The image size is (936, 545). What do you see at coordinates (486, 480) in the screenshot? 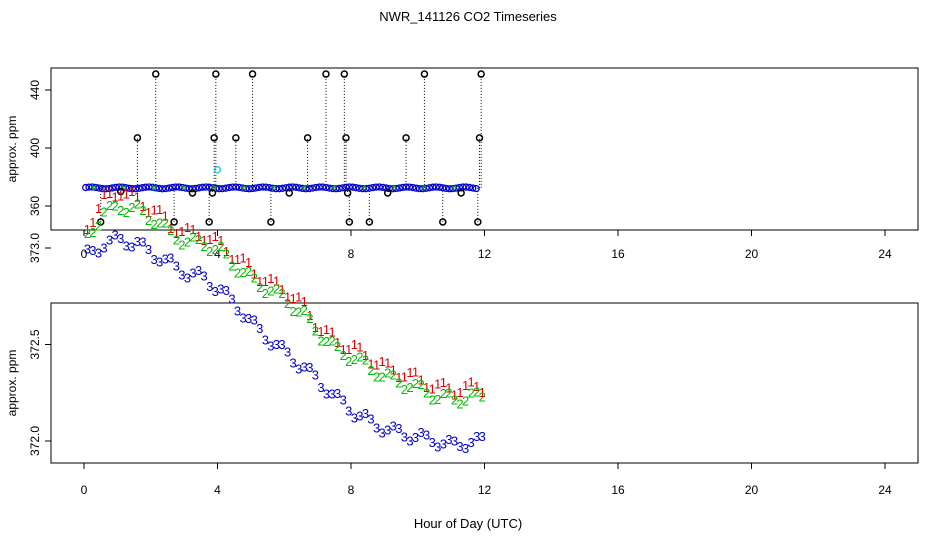
I see `bottom-x-axis: 0 4 8 12 16 20 24` at bounding box center [486, 480].